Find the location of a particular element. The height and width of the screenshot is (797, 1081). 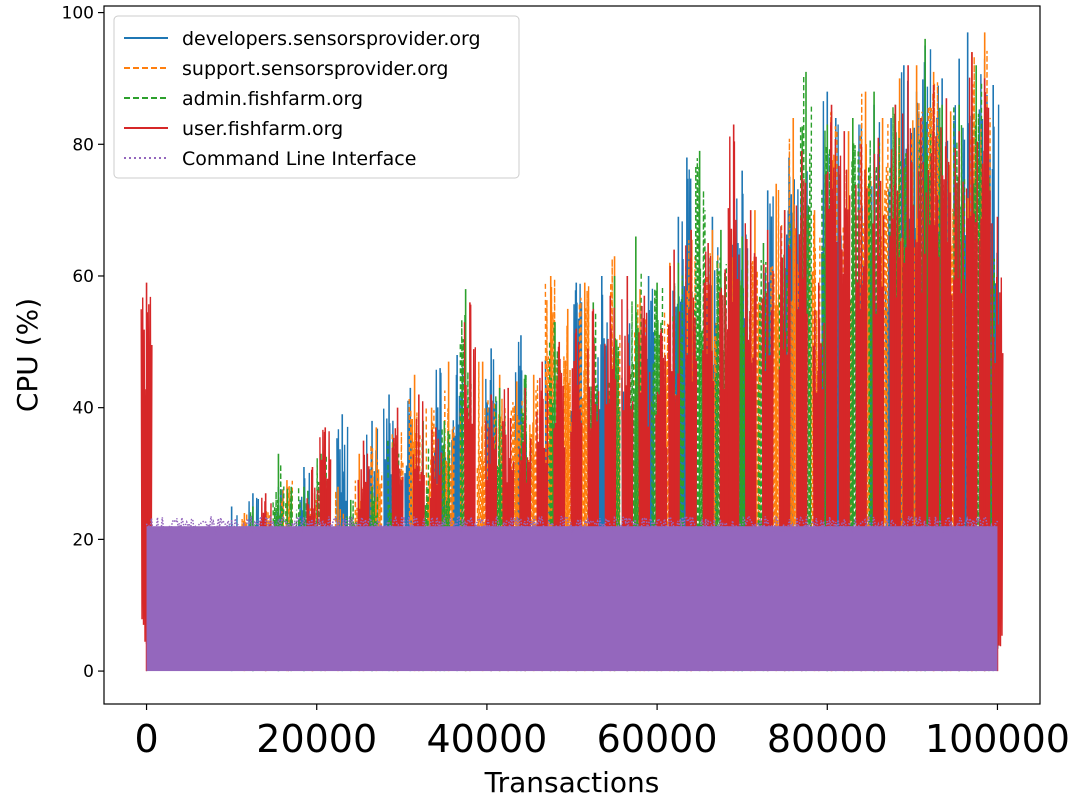

x-tick-label: 20000 is located at coordinates (316, 739).